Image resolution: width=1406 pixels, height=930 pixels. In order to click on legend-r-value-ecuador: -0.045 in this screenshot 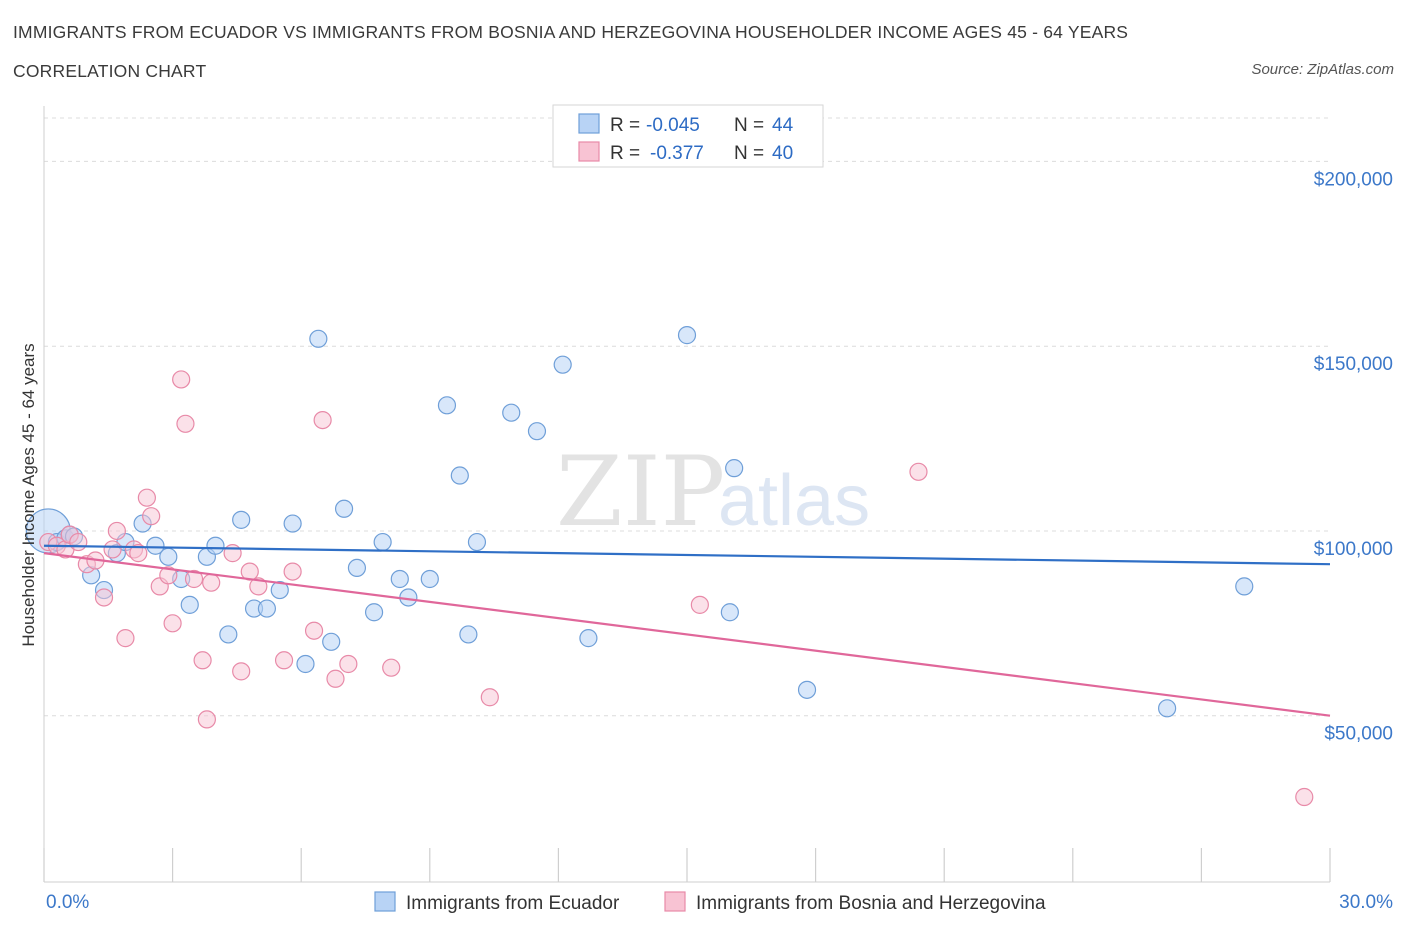, I will do `click(673, 125)`.